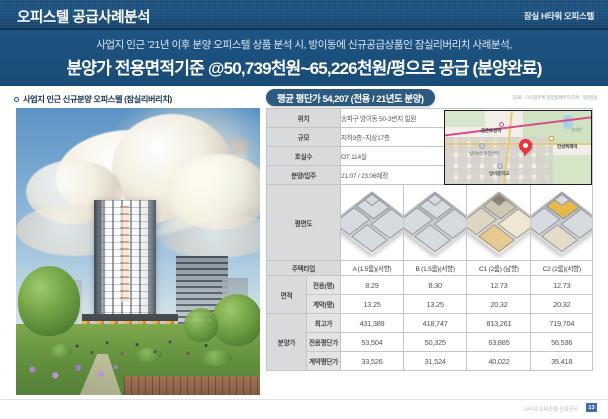  Describe the element at coordinates (567, 146) in the screenshot. I see `map-label-hanseongbaekje: 한성백제역` at that location.